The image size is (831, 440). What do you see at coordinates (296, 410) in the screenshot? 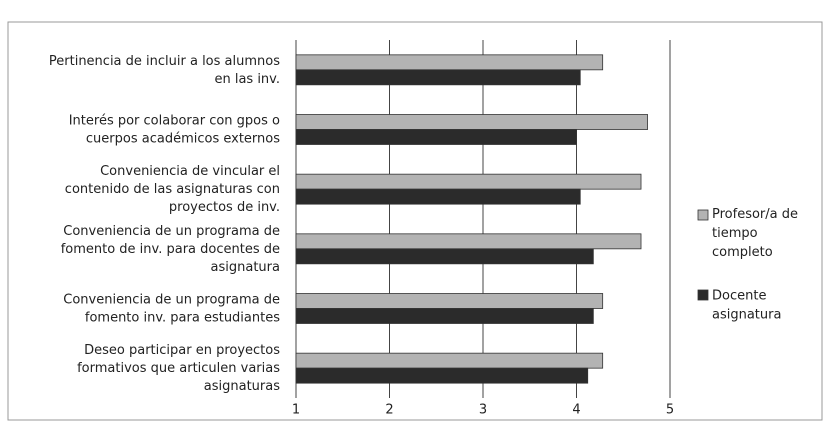
I see `x-tick-label: 1` at bounding box center [296, 410].